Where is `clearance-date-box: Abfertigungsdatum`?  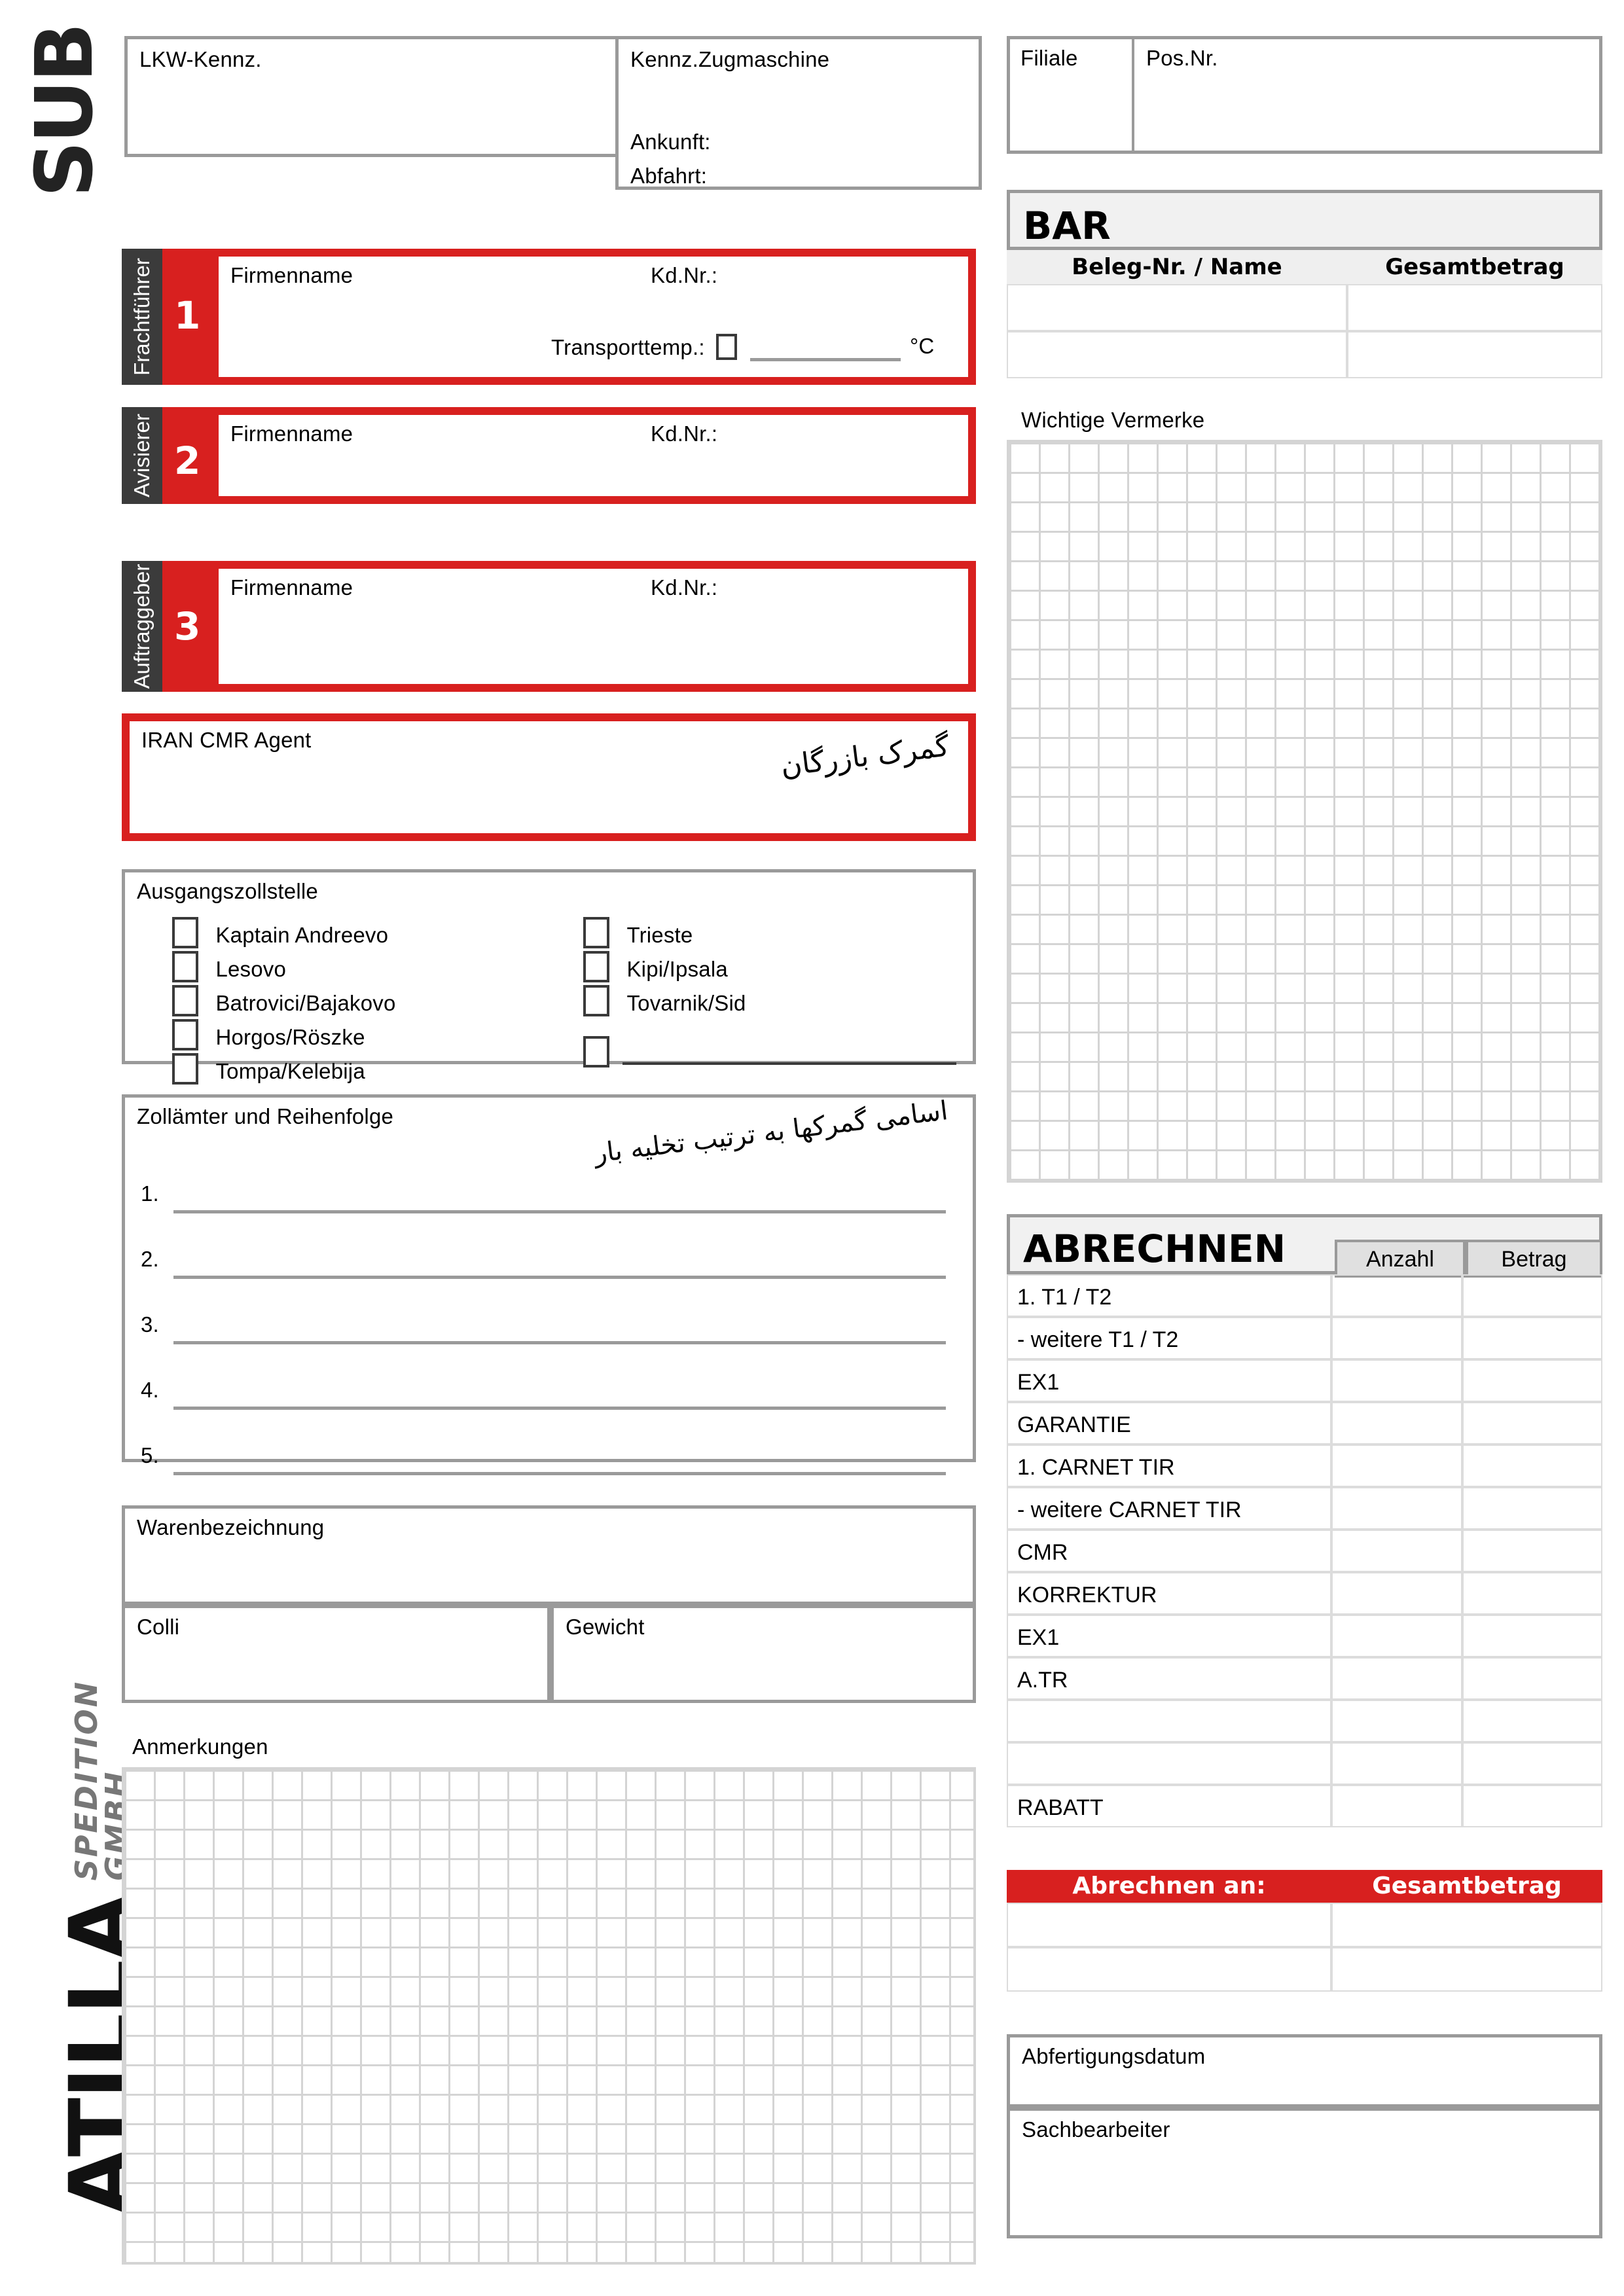 clearance-date-box: Abfertigungsdatum is located at coordinates (1304, 2071).